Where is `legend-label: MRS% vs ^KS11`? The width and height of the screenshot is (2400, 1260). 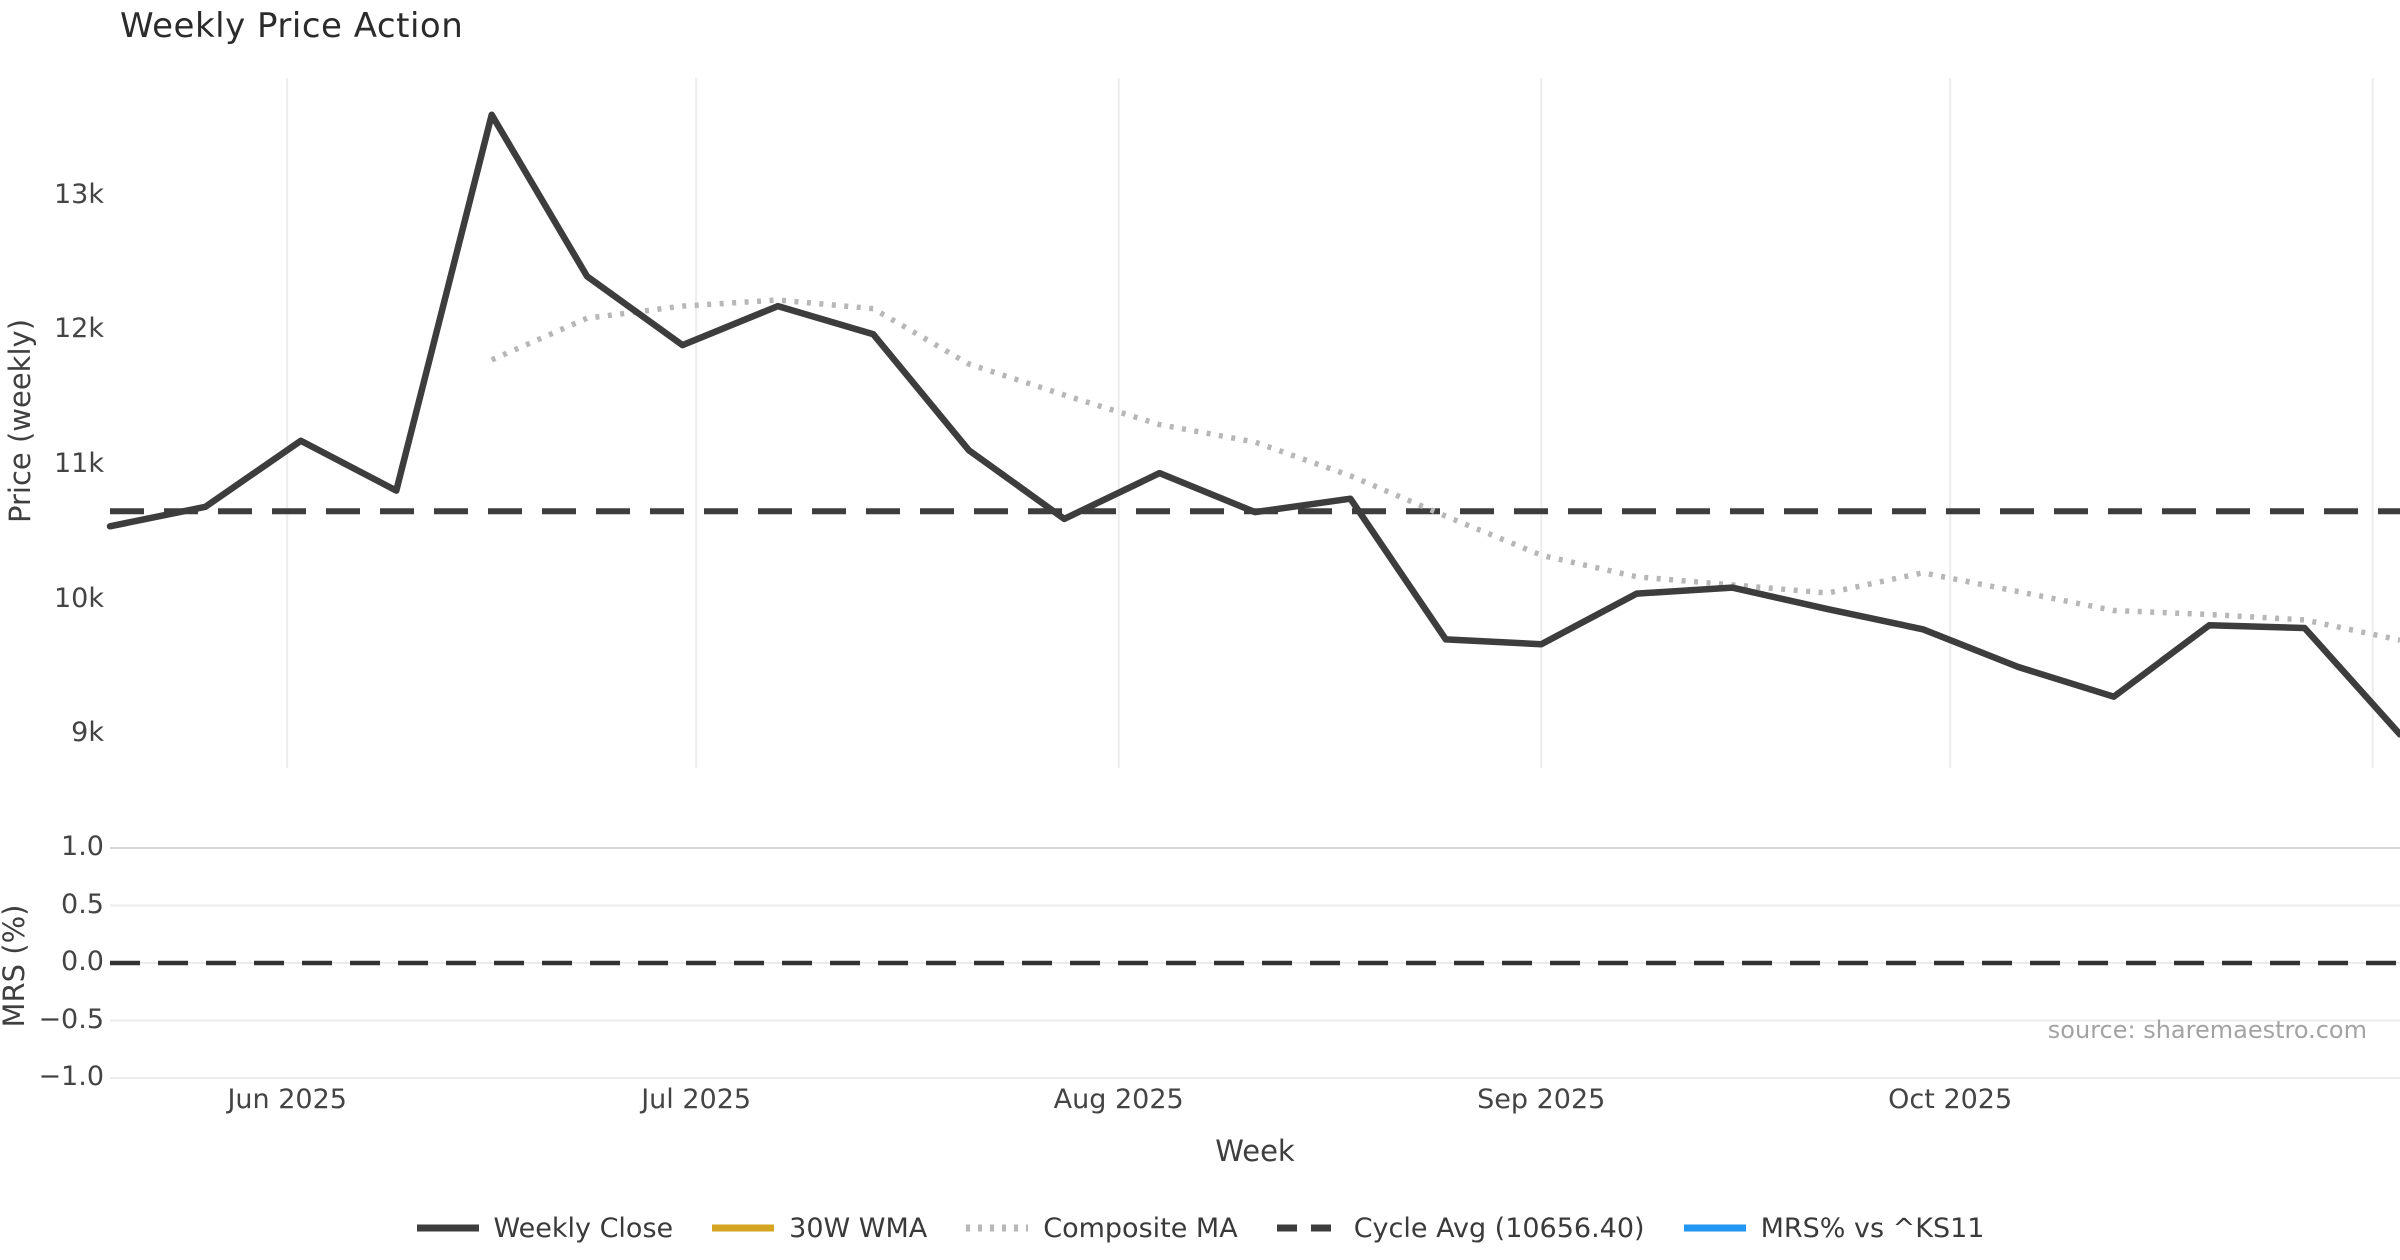 legend-label: MRS% vs ^KS11 is located at coordinates (1872, 1228).